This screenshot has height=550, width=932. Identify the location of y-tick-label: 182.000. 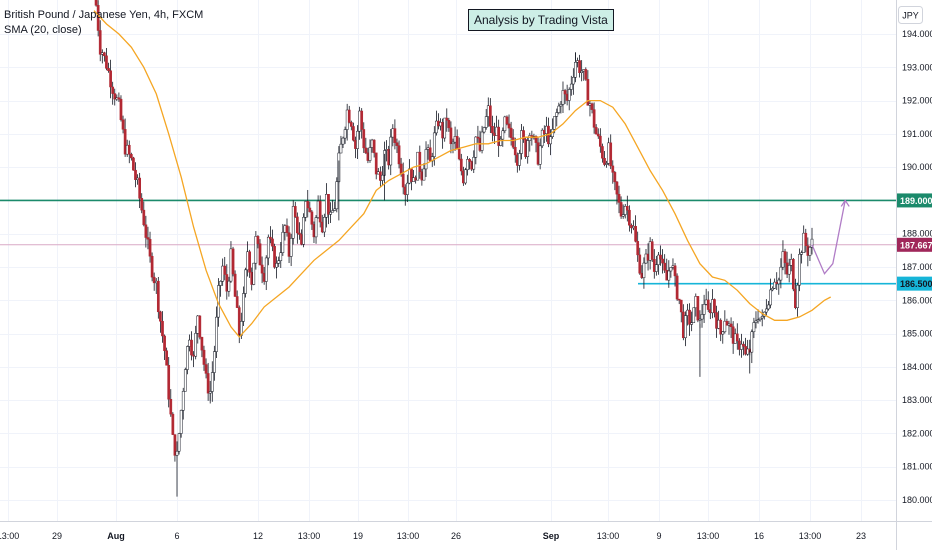
(917, 433).